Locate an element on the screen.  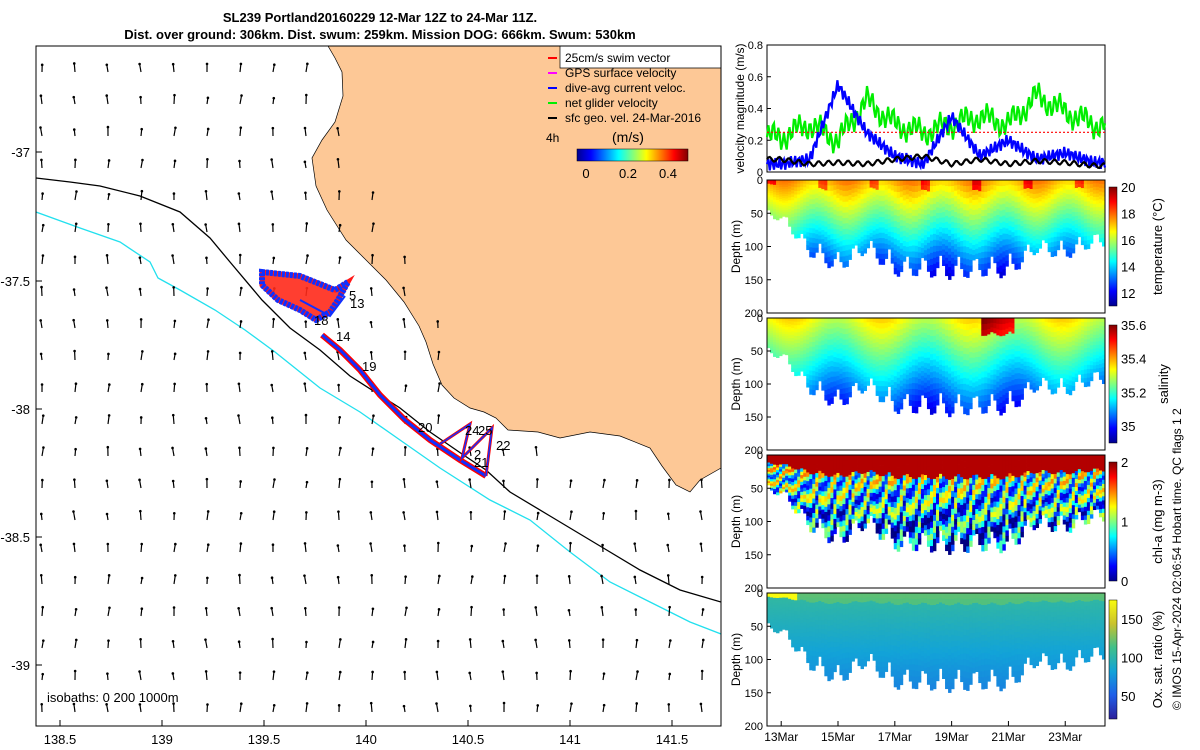
map-y-tick-label: -37 is located at coordinates (20, 152).